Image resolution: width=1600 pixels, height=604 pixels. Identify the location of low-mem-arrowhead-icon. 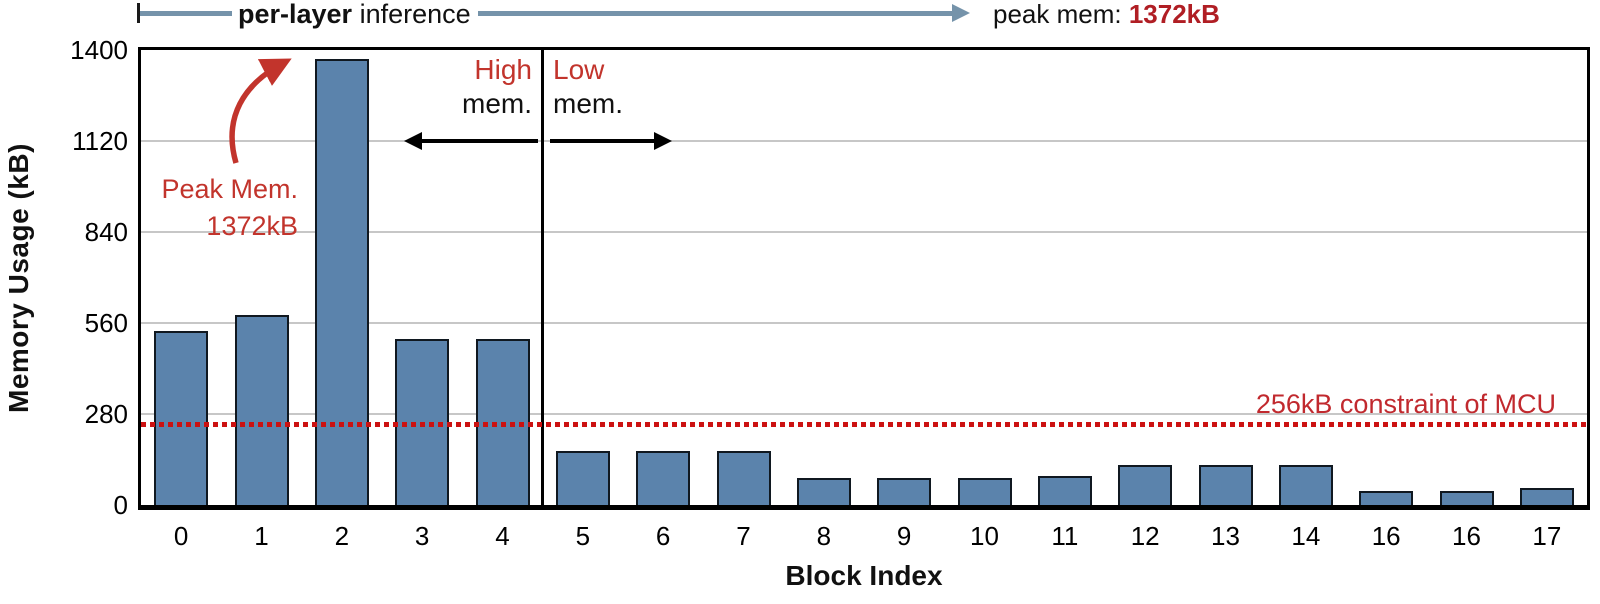
(663, 141).